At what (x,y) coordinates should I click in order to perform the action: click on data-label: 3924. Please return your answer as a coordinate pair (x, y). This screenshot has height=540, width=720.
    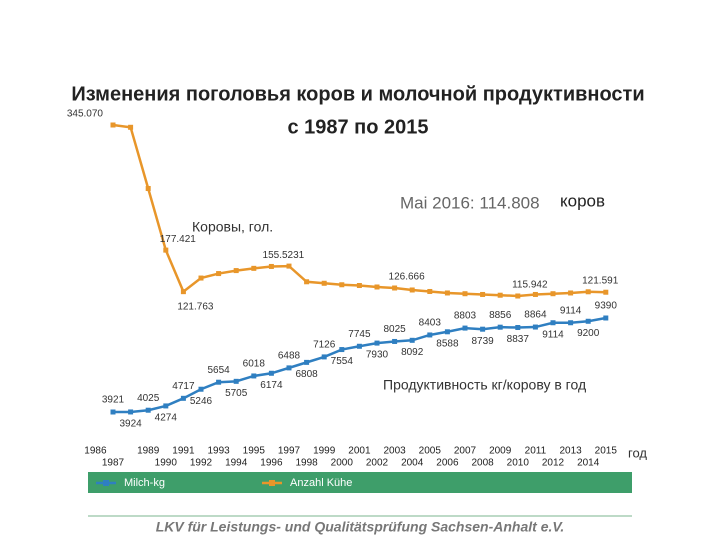
    Looking at the image, I should click on (130, 424).